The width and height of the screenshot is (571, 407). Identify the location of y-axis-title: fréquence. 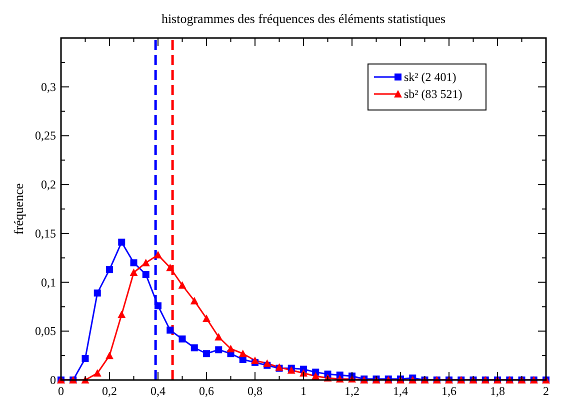
(18, 209).